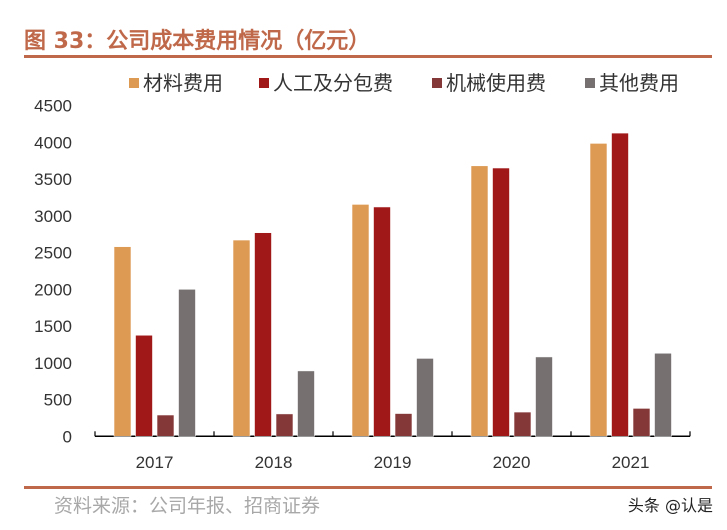 The image size is (727, 530). Describe the element at coordinates (155, 462) in the screenshot. I see `x-tick-label: 2017` at that location.